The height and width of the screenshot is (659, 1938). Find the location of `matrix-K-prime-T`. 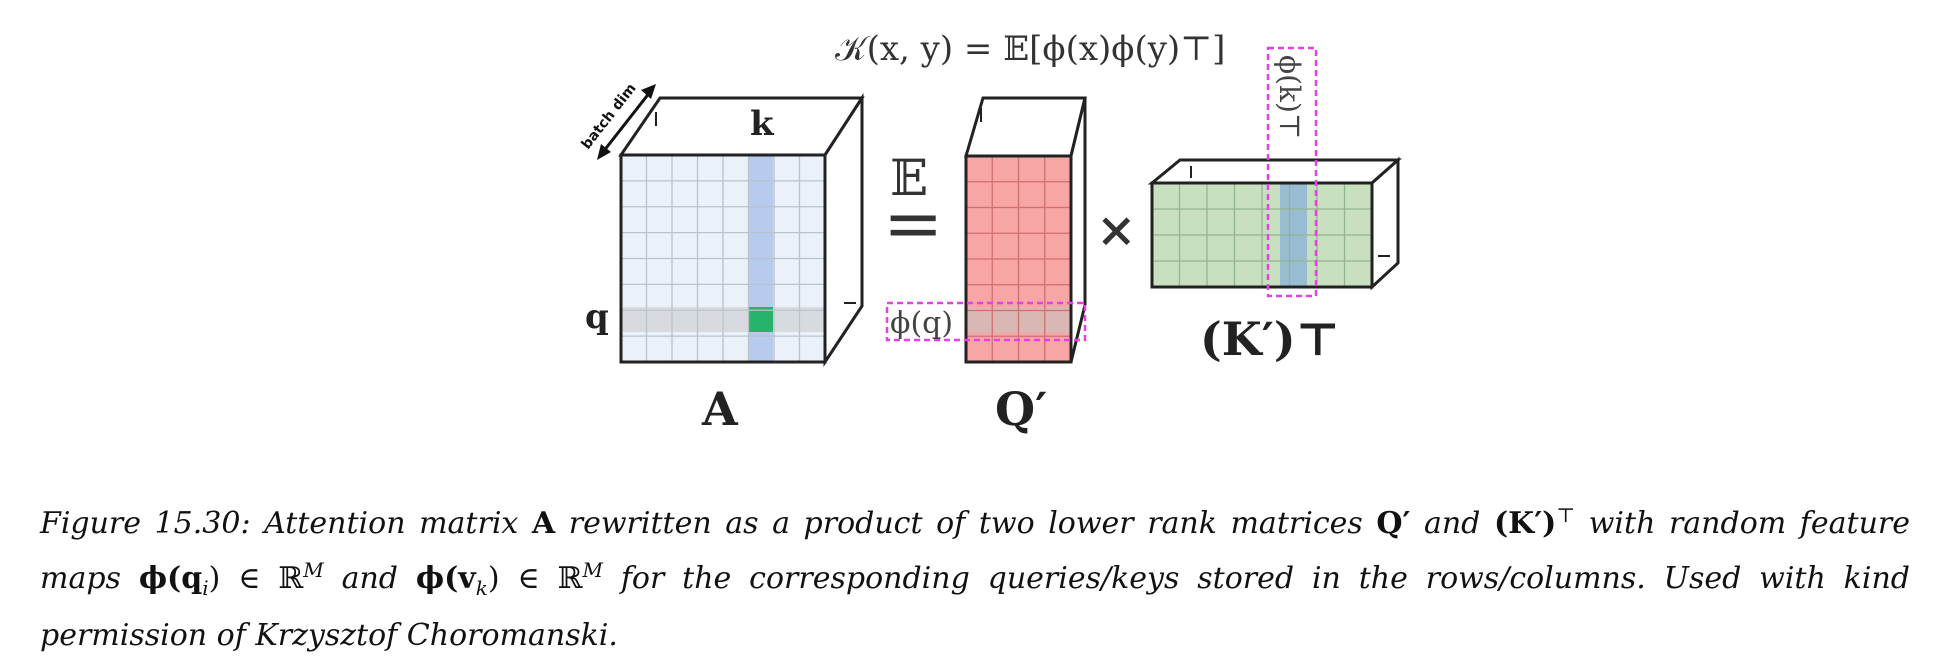

matrix-K-prime-T is located at coordinates (1274, 223).